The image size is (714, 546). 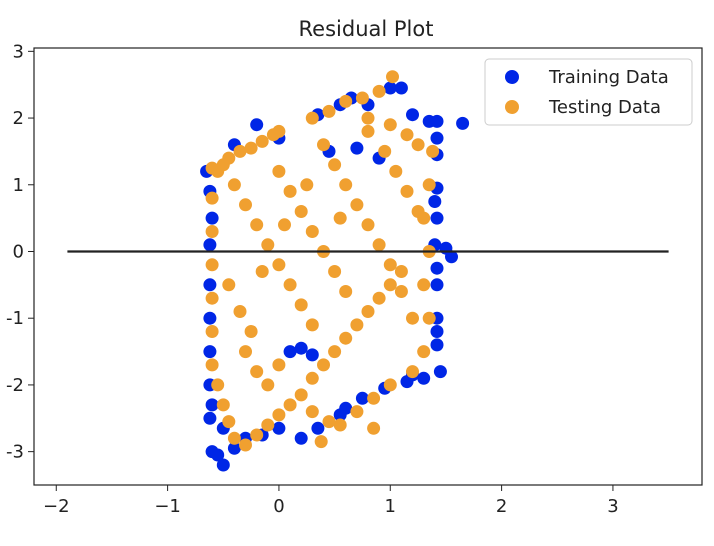 I want to click on x-tick-label: −1, so click(x=167, y=506).